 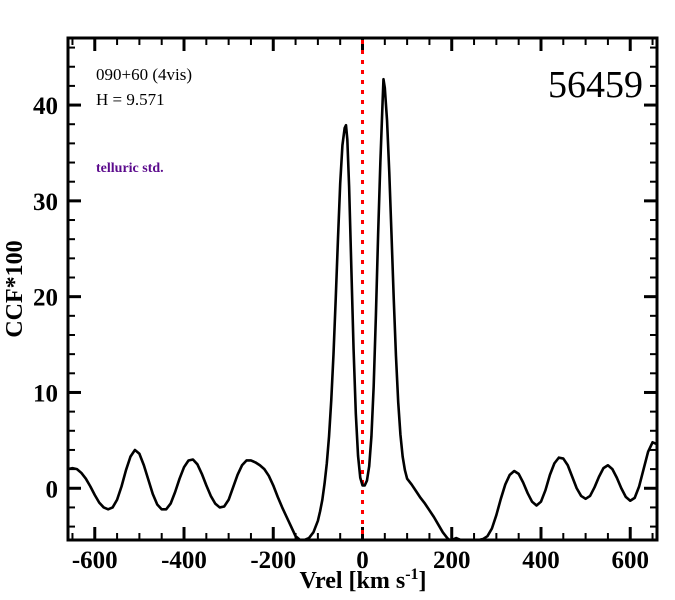 I want to click on annotation-target-id: 090+60 (4vis), so click(x=144, y=74).